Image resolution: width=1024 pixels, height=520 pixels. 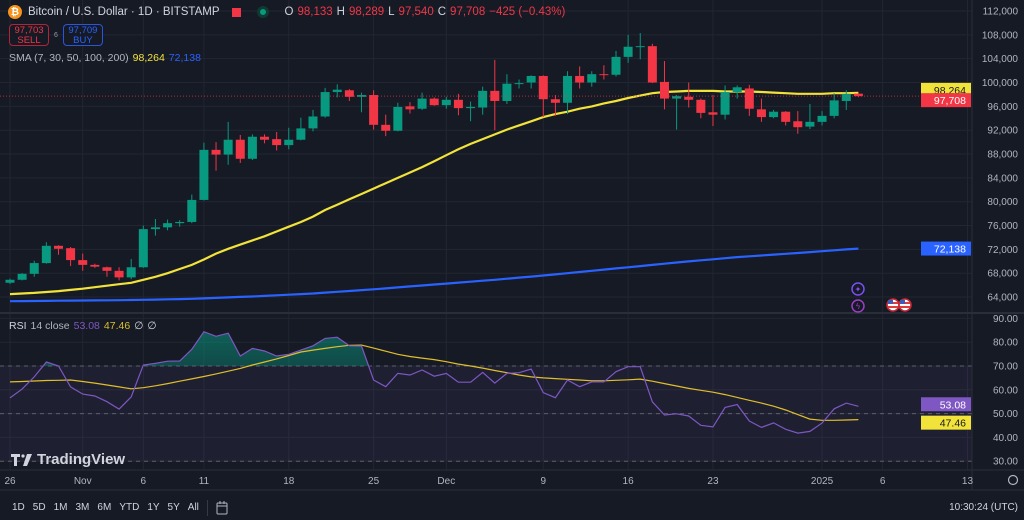 I want to click on tradingview-logo: TradingView, so click(x=68, y=459).